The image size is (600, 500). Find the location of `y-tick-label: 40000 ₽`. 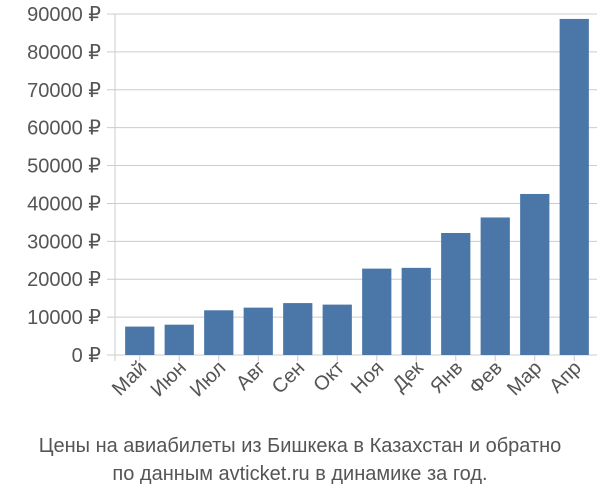

y-tick-label: 40000 ₽ is located at coordinates (64, 204).